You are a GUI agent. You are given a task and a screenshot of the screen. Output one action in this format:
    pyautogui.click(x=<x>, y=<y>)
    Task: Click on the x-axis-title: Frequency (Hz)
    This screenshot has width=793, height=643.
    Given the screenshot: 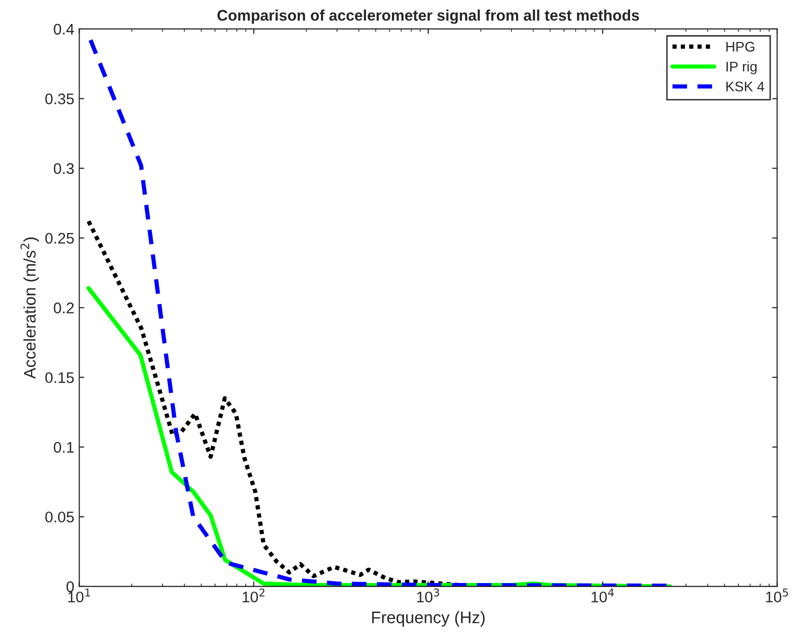 What is the action you would take?
    pyautogui.click(x=428, y=619)
    